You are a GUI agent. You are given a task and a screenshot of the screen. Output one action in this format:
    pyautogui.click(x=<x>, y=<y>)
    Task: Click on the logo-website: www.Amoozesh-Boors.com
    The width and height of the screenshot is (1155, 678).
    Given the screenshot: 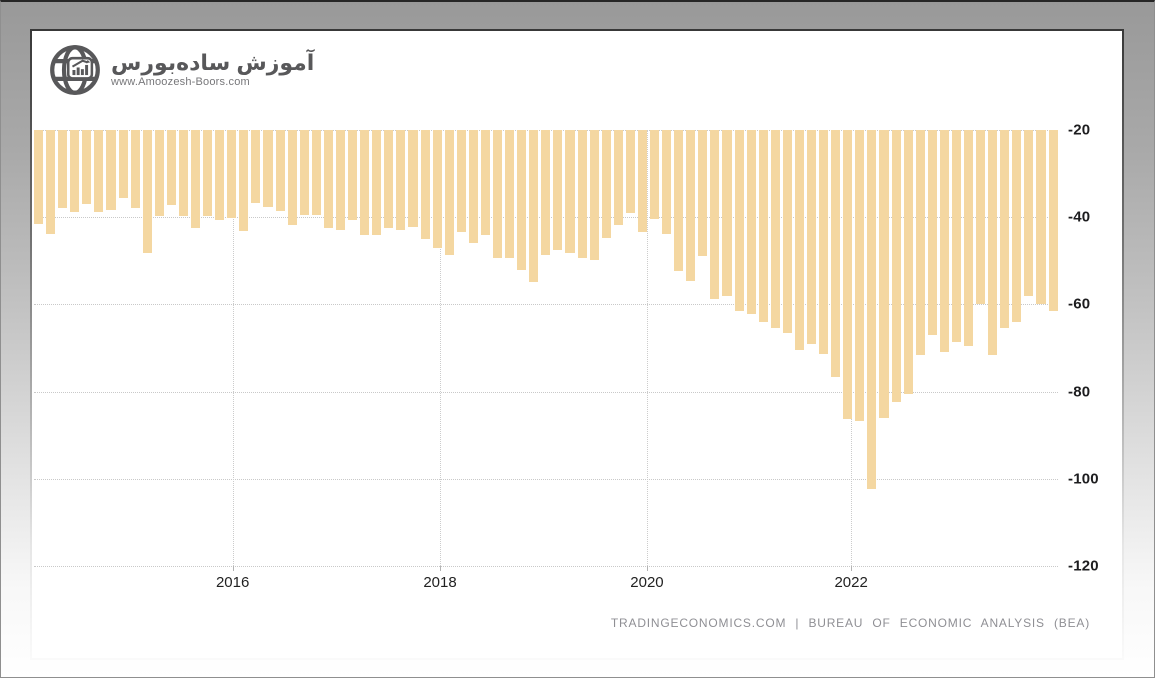 What is the action you would take?
    pyautogui.click(x=180, y=82)
    